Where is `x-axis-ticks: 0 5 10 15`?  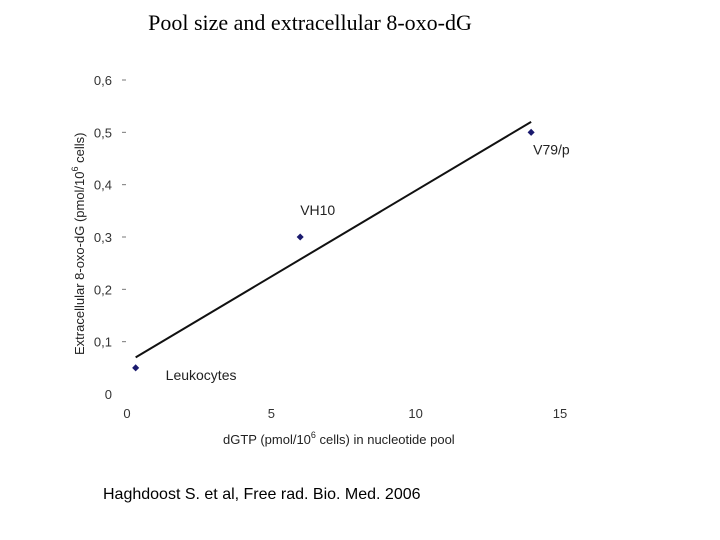
x-axis-ticks: 0 5 10 15 is located at coordinates (345, 413).